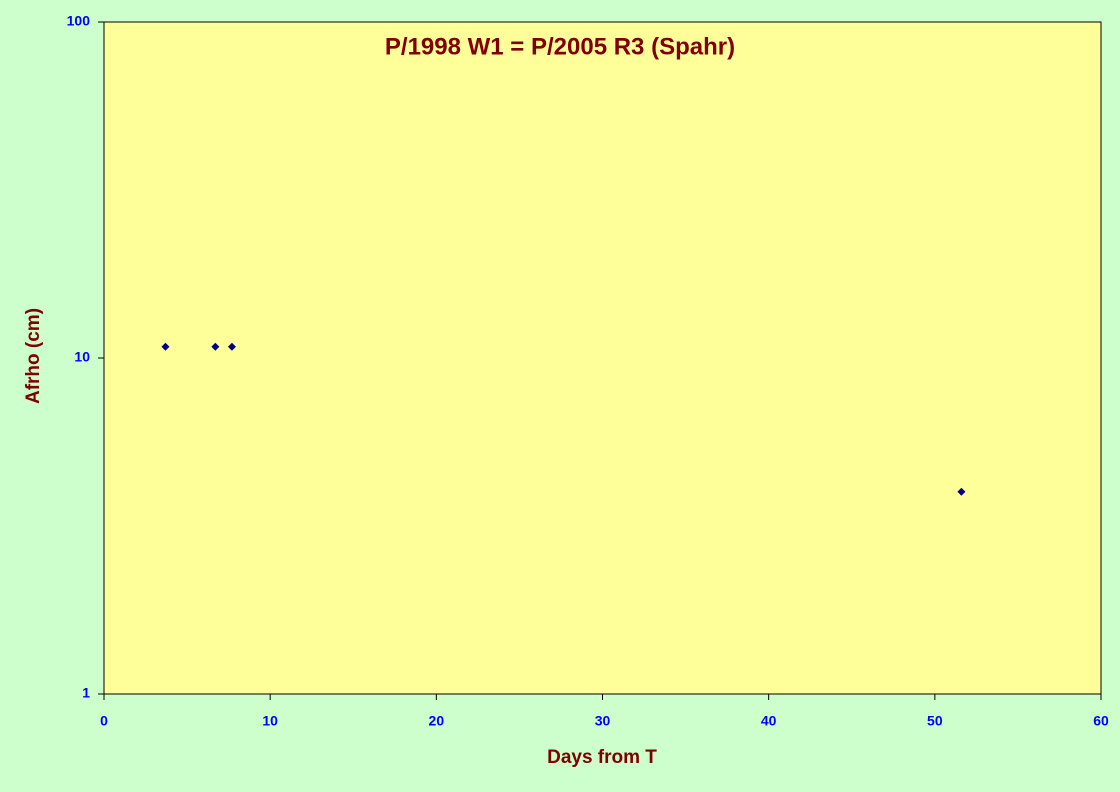  I want to click on y-tick-label: 10, so click(82, 357).